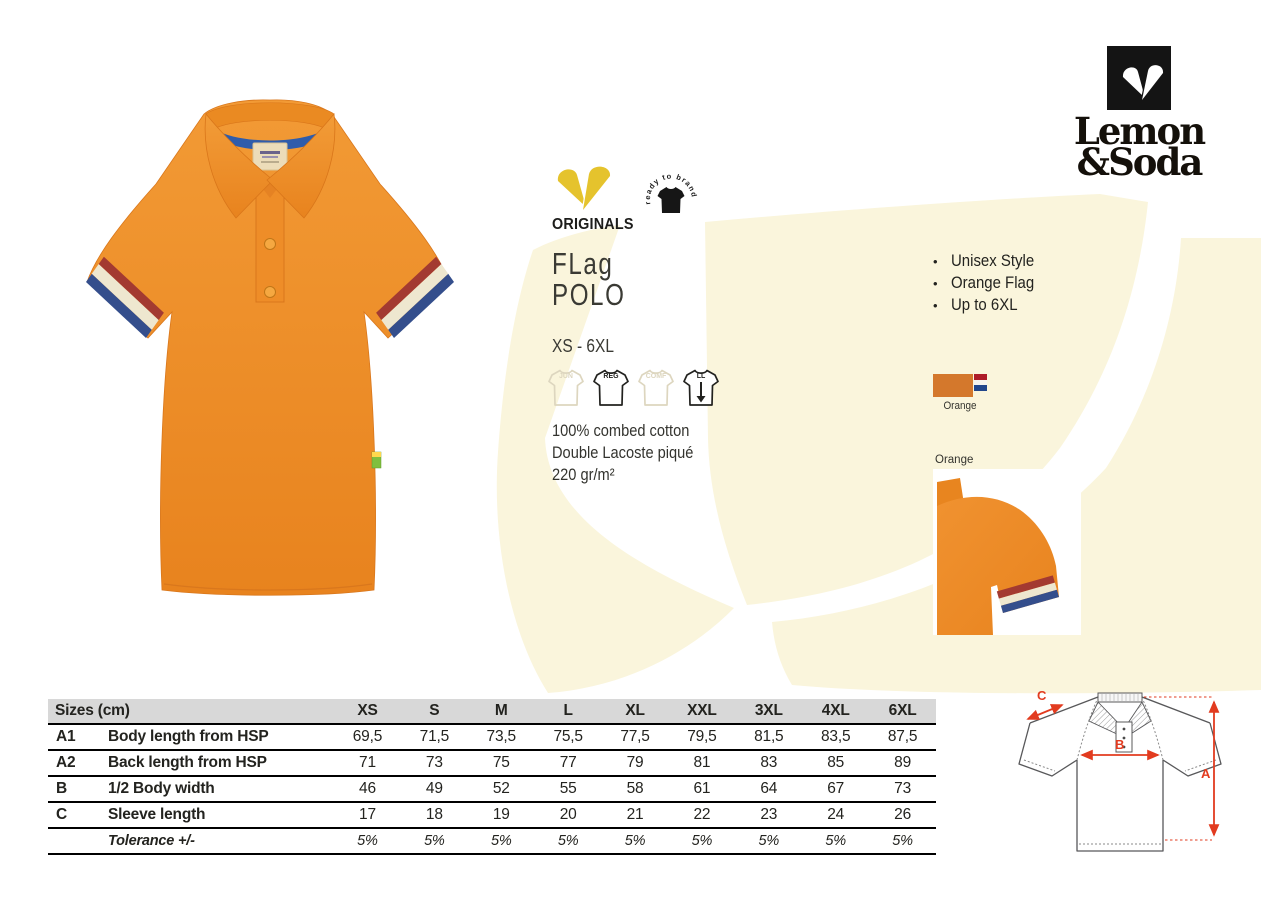 The image size is (1261, 898). What do you see at coordinates (635, 789) in the screenshot?
I see `measure-value-cell: 58` at bounding box center [635, 789].